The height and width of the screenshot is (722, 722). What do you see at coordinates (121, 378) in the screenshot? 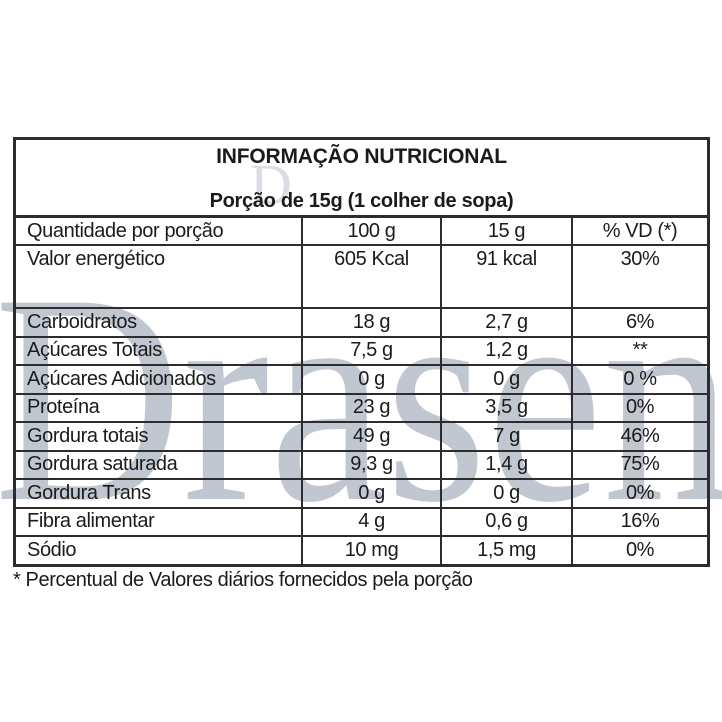
I see `nutrient-name: Açúcares Adicionados` at bounding box center [121, 378].